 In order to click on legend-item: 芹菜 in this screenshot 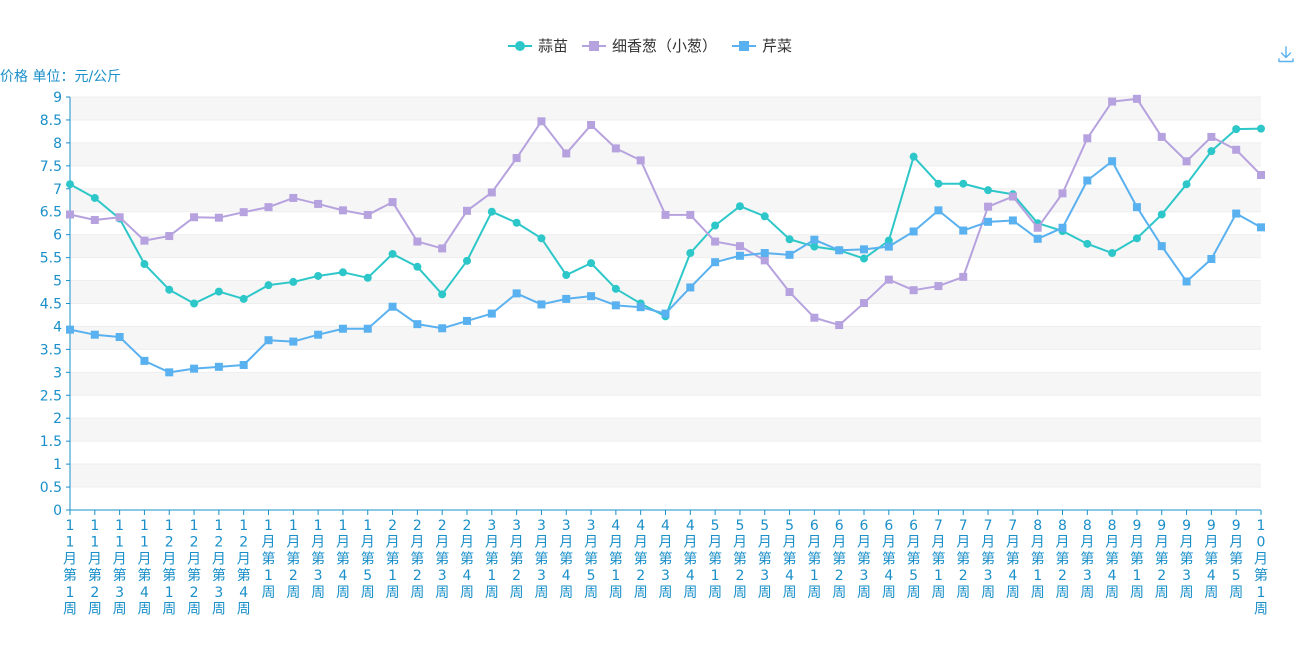, I will do `click(762, 46)`.